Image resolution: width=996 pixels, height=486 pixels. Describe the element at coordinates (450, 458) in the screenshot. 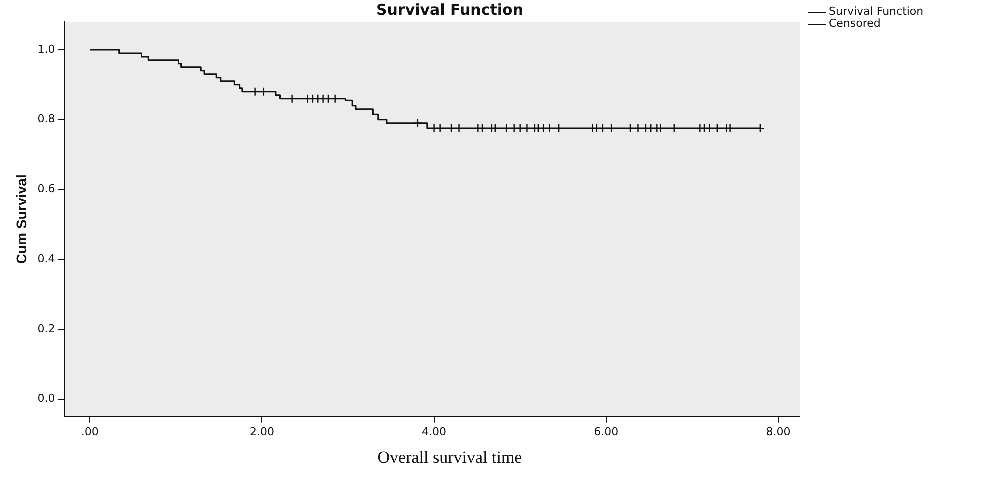

I see `x-axis-title: Overall survival time` at that location.